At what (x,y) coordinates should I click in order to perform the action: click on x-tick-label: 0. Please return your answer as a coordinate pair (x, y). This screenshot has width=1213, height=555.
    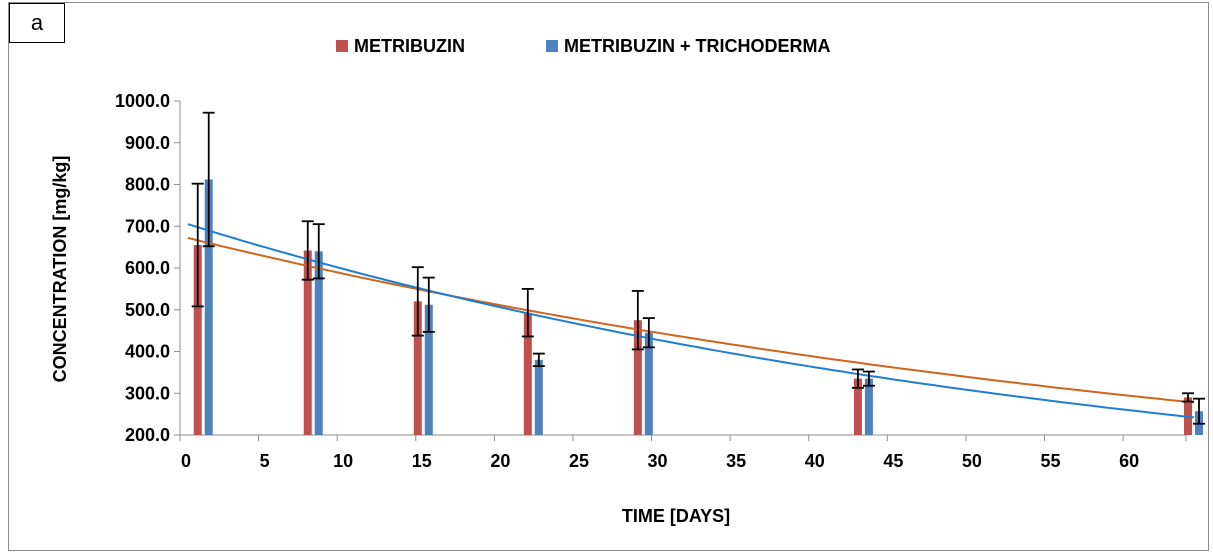
    Looking at the image, I should click on (186, 461).